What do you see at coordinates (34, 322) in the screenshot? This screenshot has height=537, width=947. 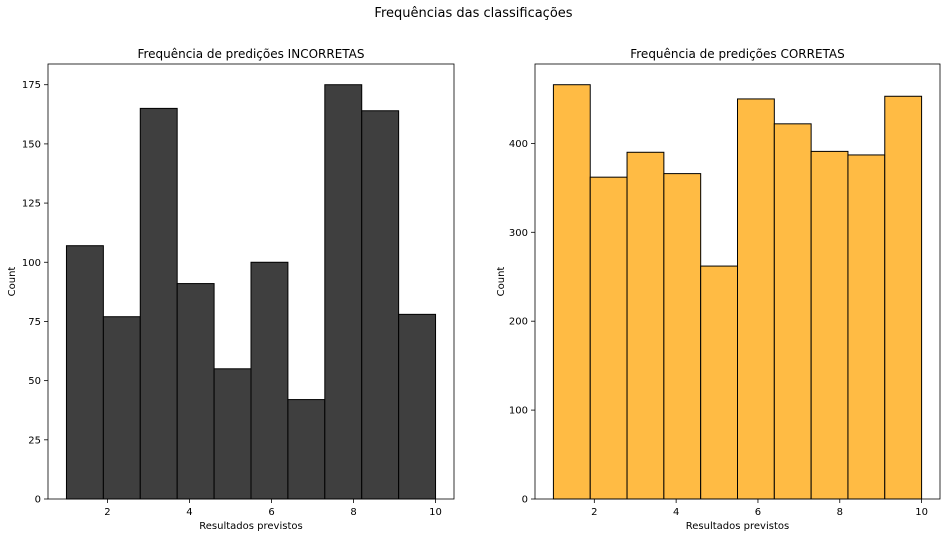 I see `incorrect-ytick-label: 75` at bounding box center [34, 322].